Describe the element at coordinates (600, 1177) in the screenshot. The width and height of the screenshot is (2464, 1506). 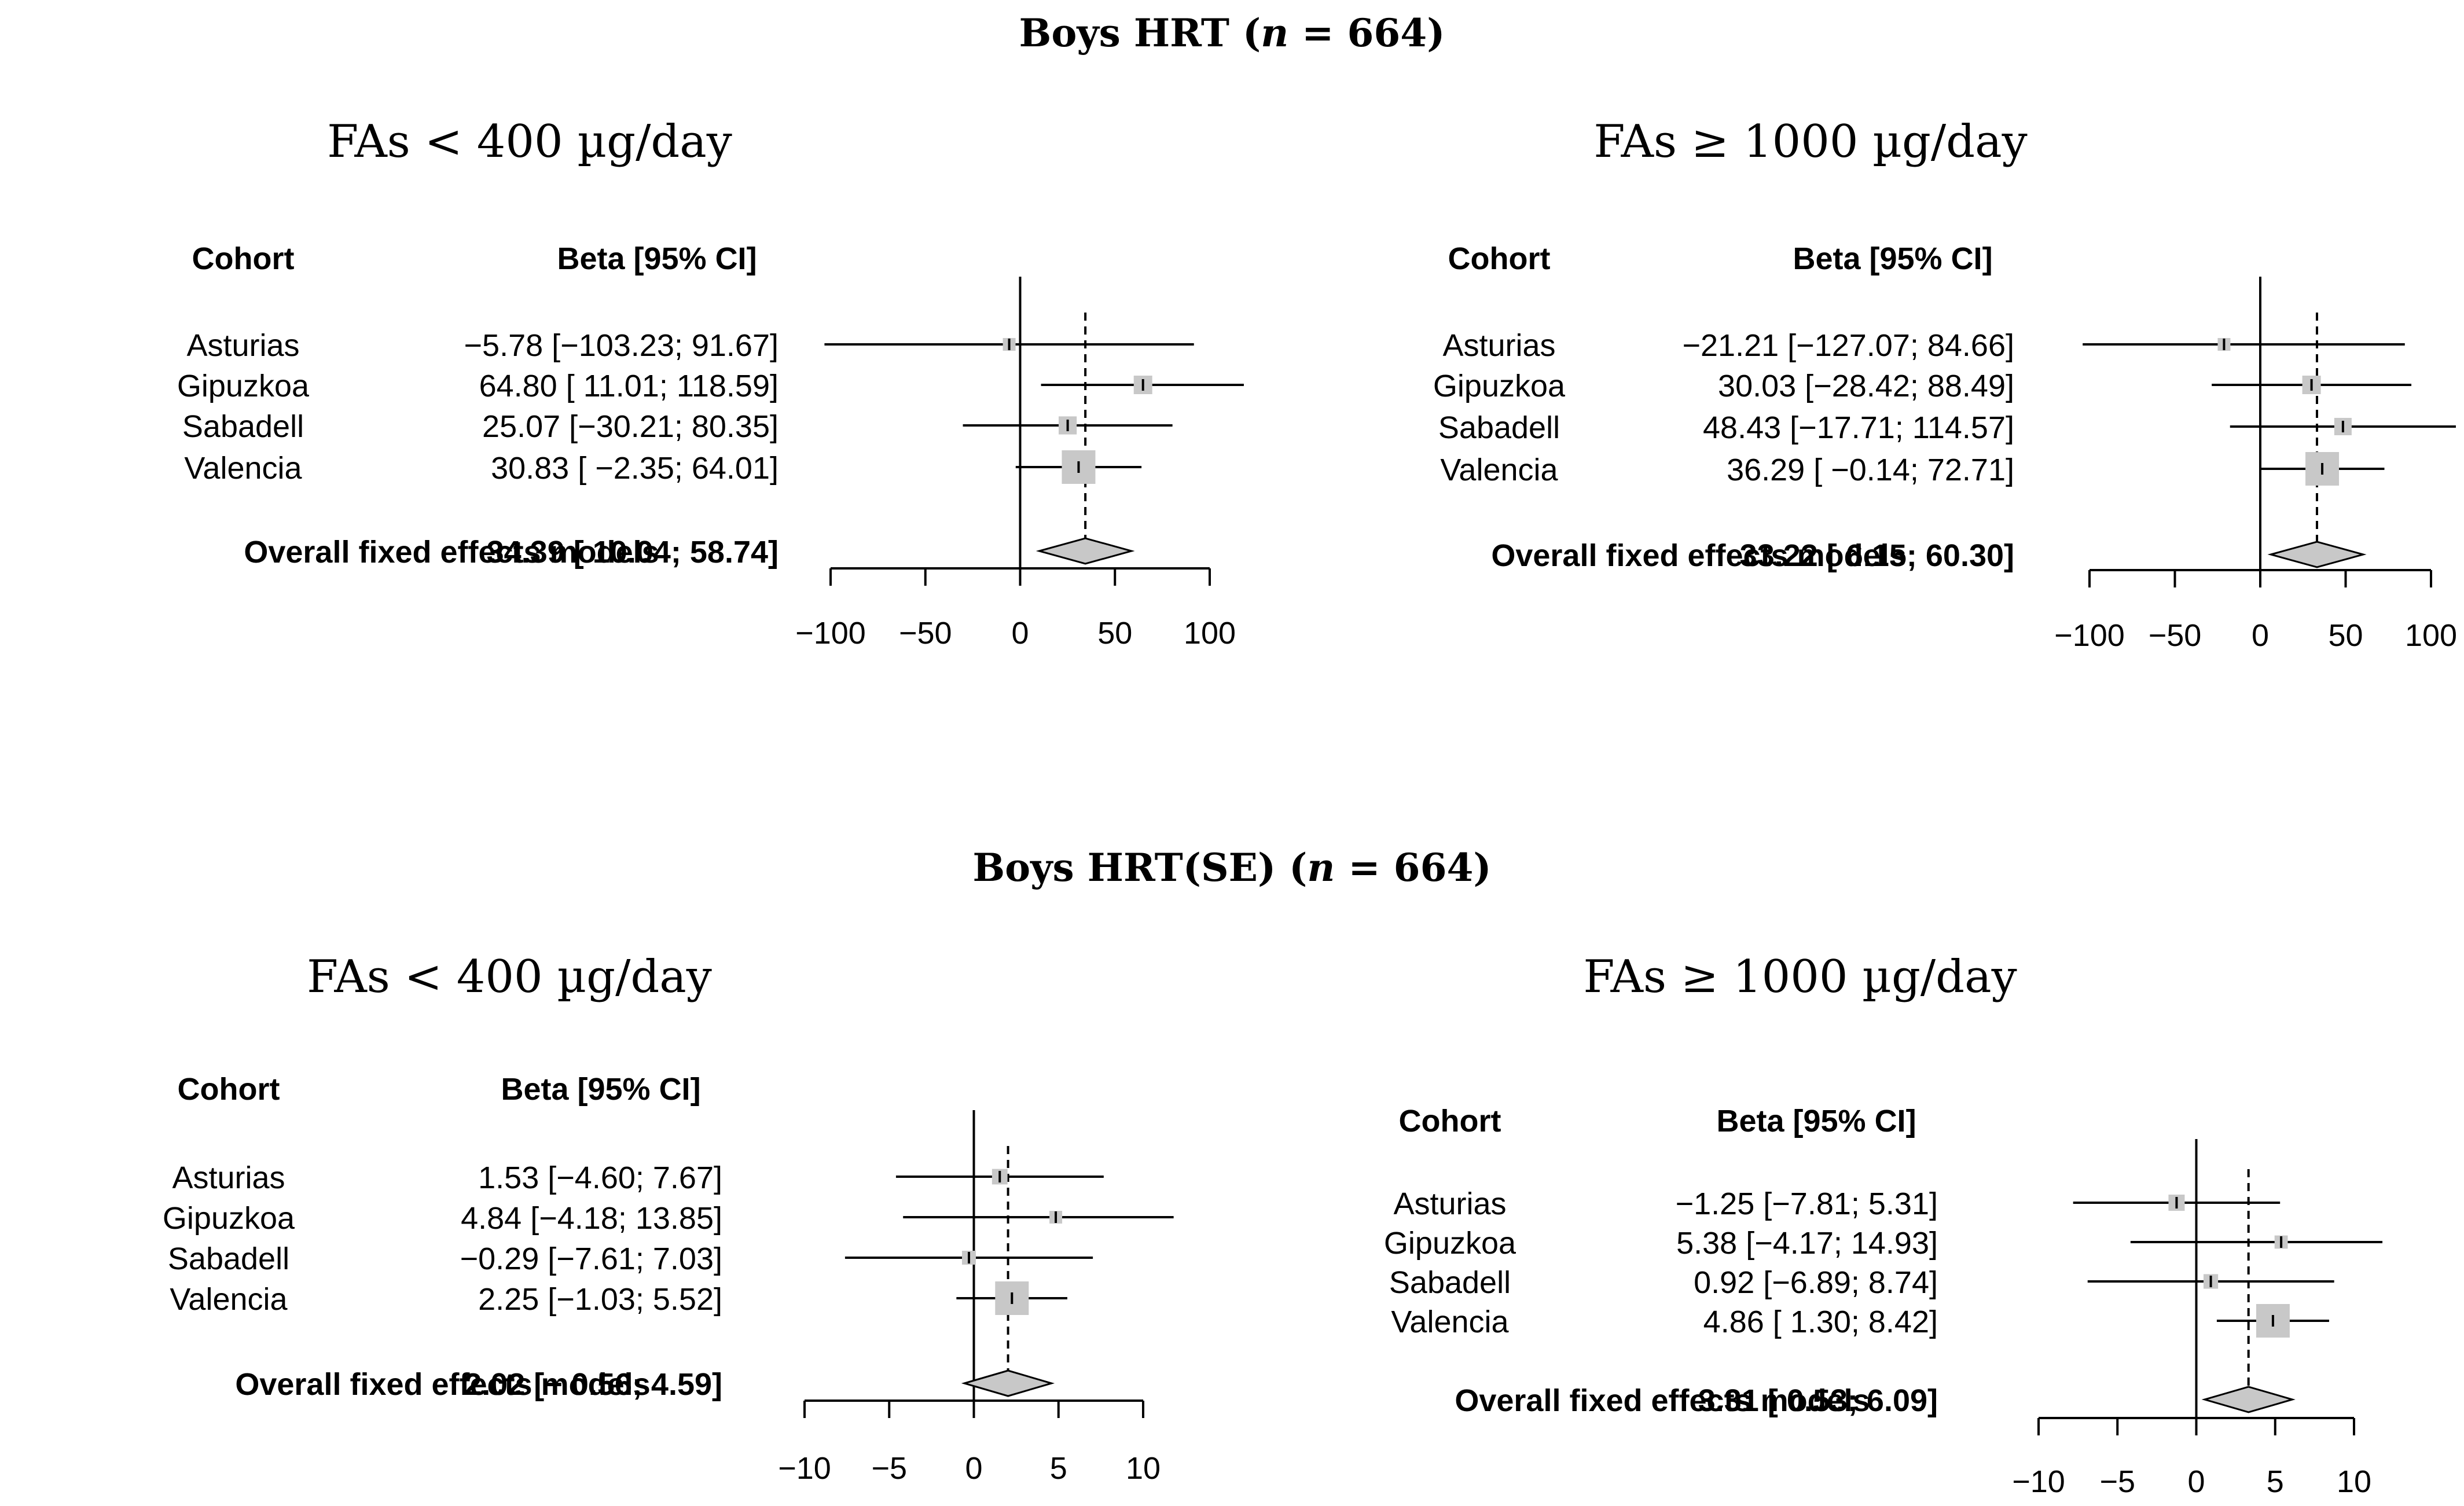
I see `beta-ci-label: 1.53 [−4.60; 7.67]` at that location.